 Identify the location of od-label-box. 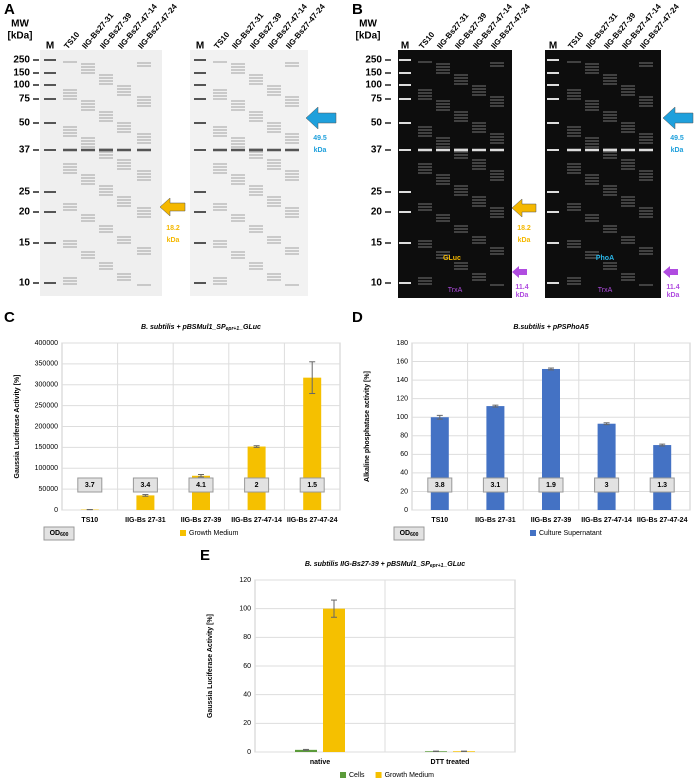
(409, 533).